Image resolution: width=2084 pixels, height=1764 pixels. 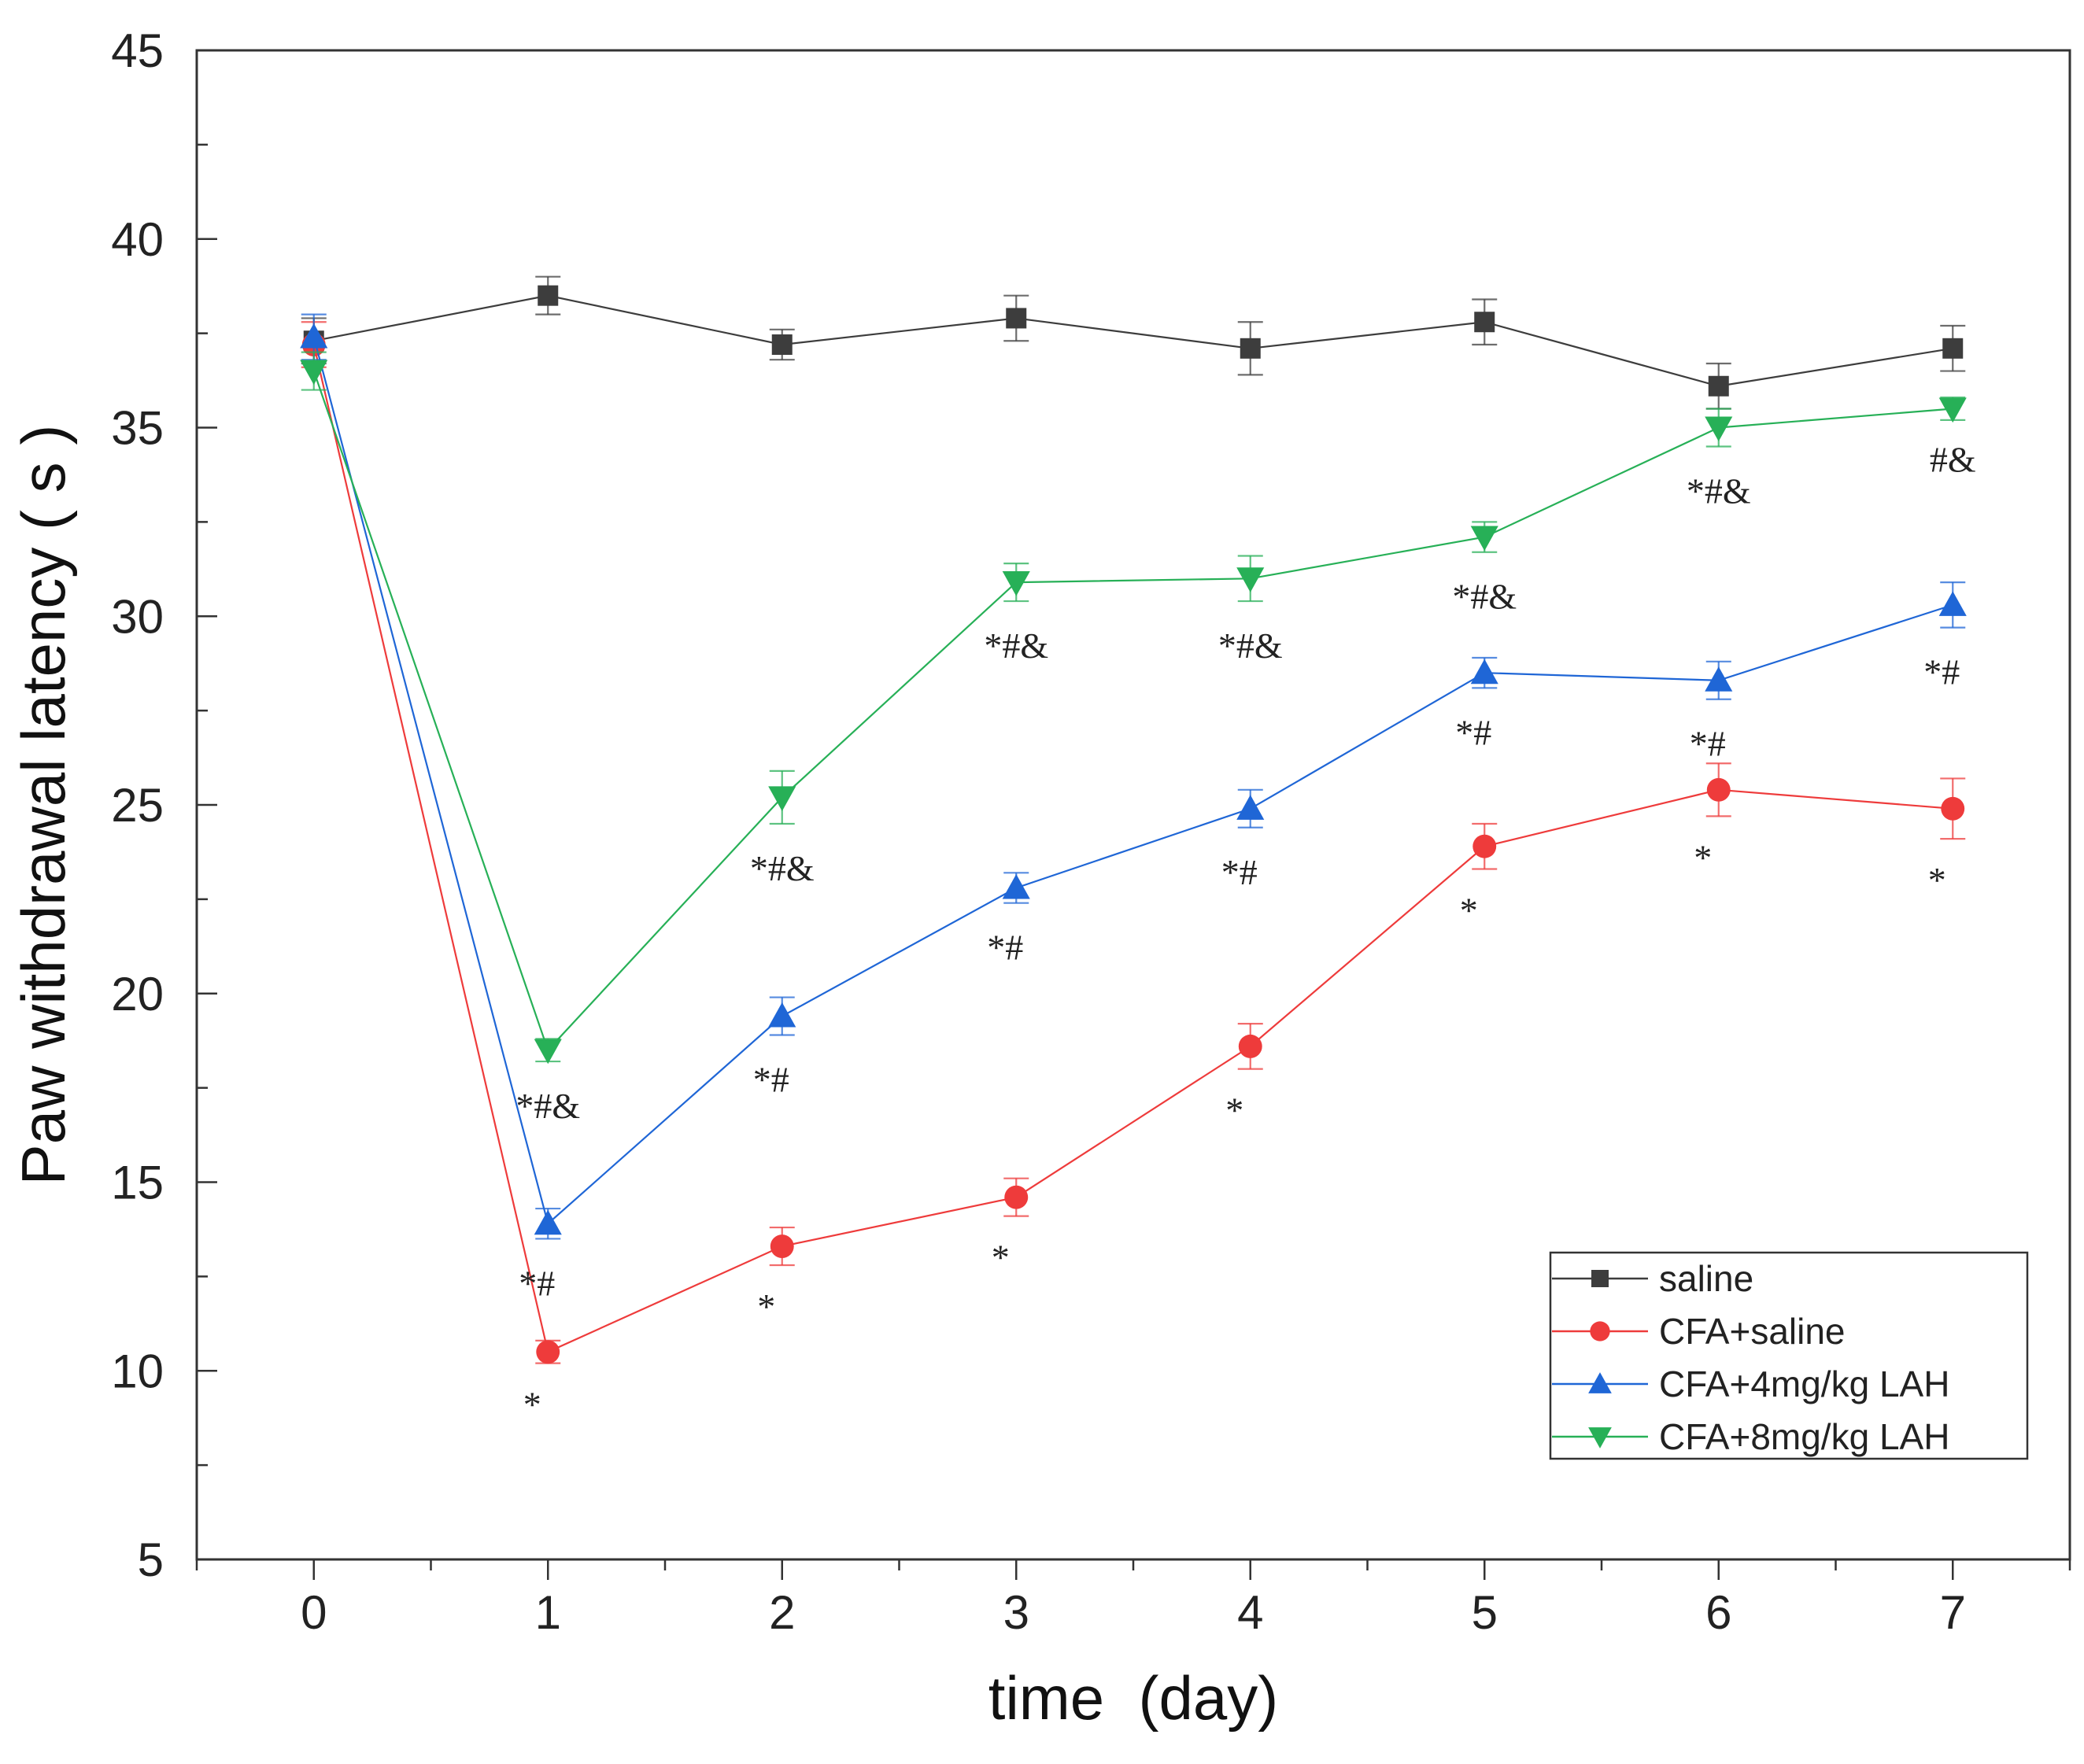 I want to click on legend-entry: CFA+4mg/kg LAH, so click(x=1750, y=1384).